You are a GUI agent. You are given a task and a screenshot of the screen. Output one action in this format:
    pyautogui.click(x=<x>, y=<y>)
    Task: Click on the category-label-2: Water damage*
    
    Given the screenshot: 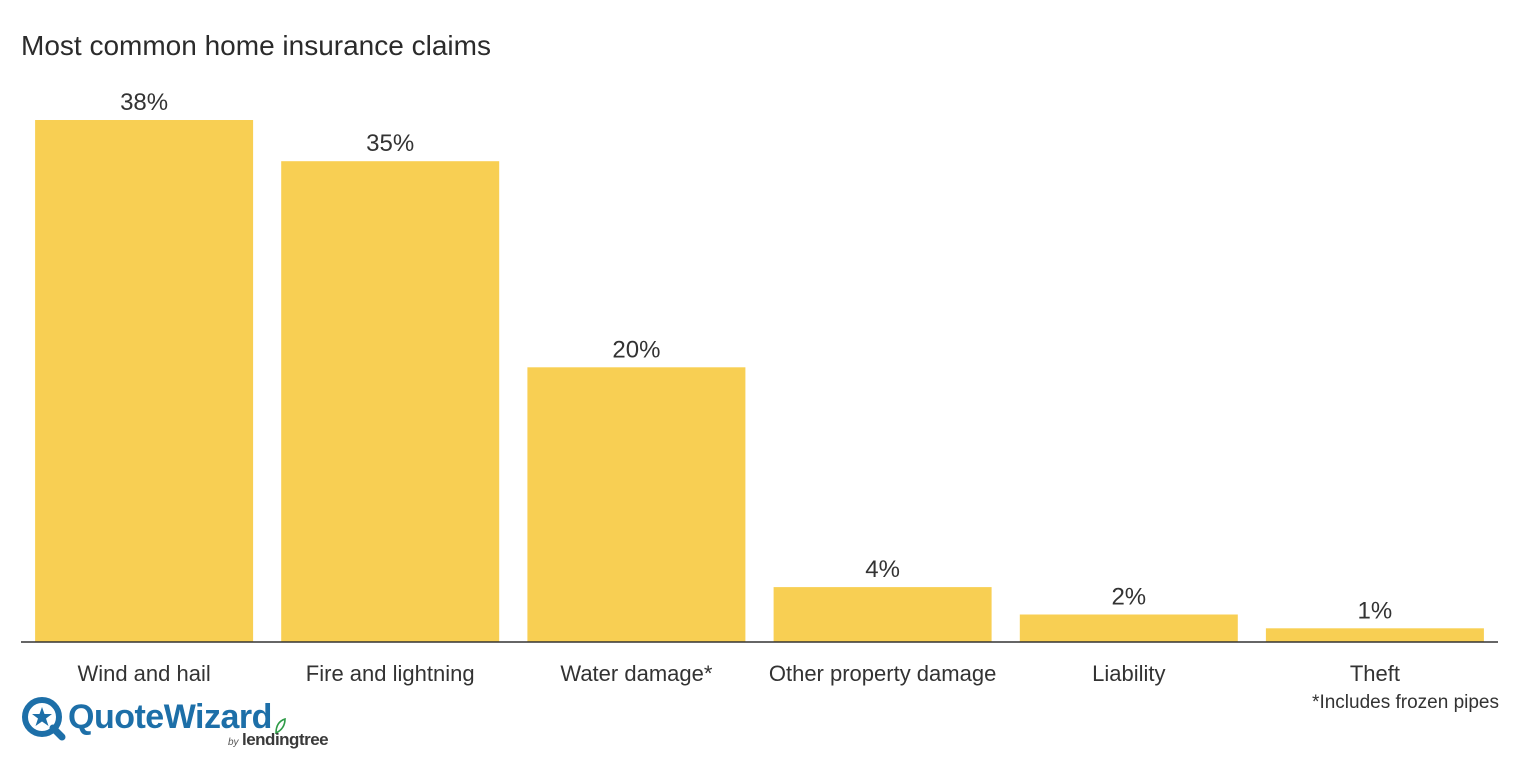 What is the action you would take?
    pyautogui.click(x=636, y=673)
    